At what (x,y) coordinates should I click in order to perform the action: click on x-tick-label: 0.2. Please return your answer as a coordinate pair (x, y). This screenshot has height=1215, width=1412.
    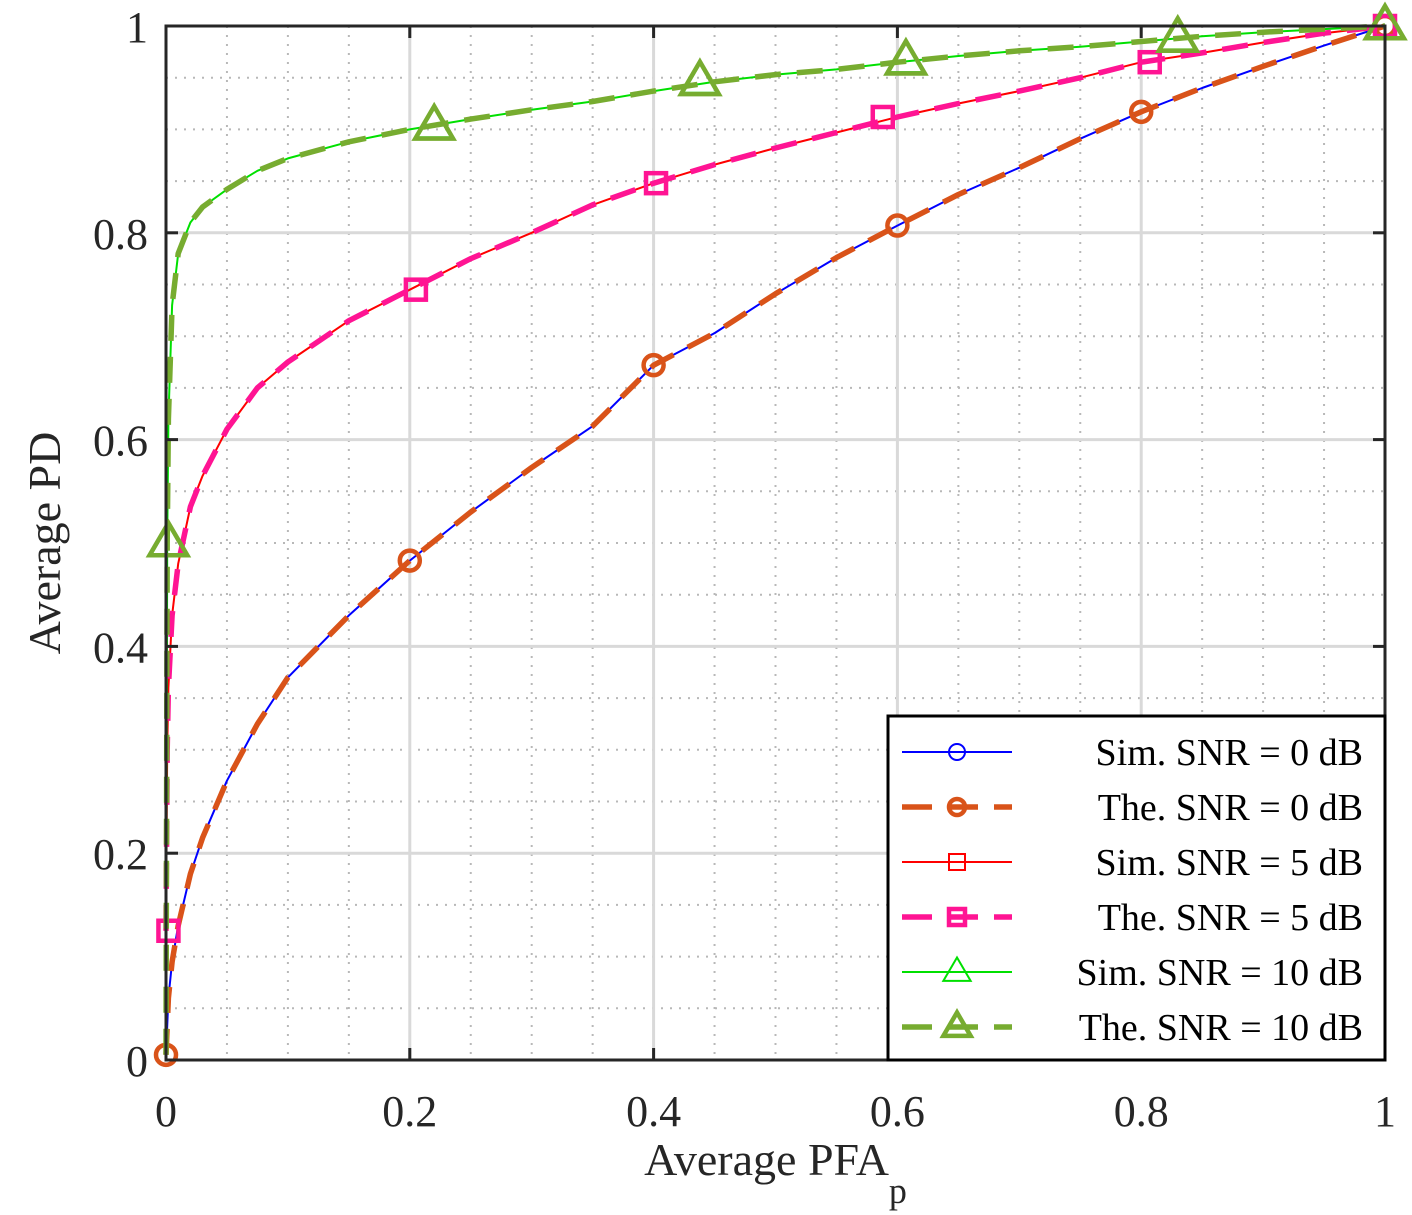
    Looking at the image, I should click on (409, 1111).